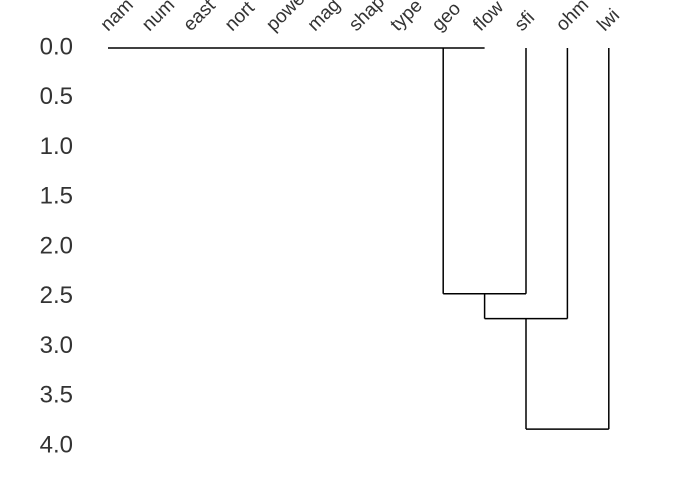 Image resolution: width=700 pixels, height=500 pixels. Describe the element at coordinates (488, 18) in the screenshot. I see `leaf-label: flow` at that location.